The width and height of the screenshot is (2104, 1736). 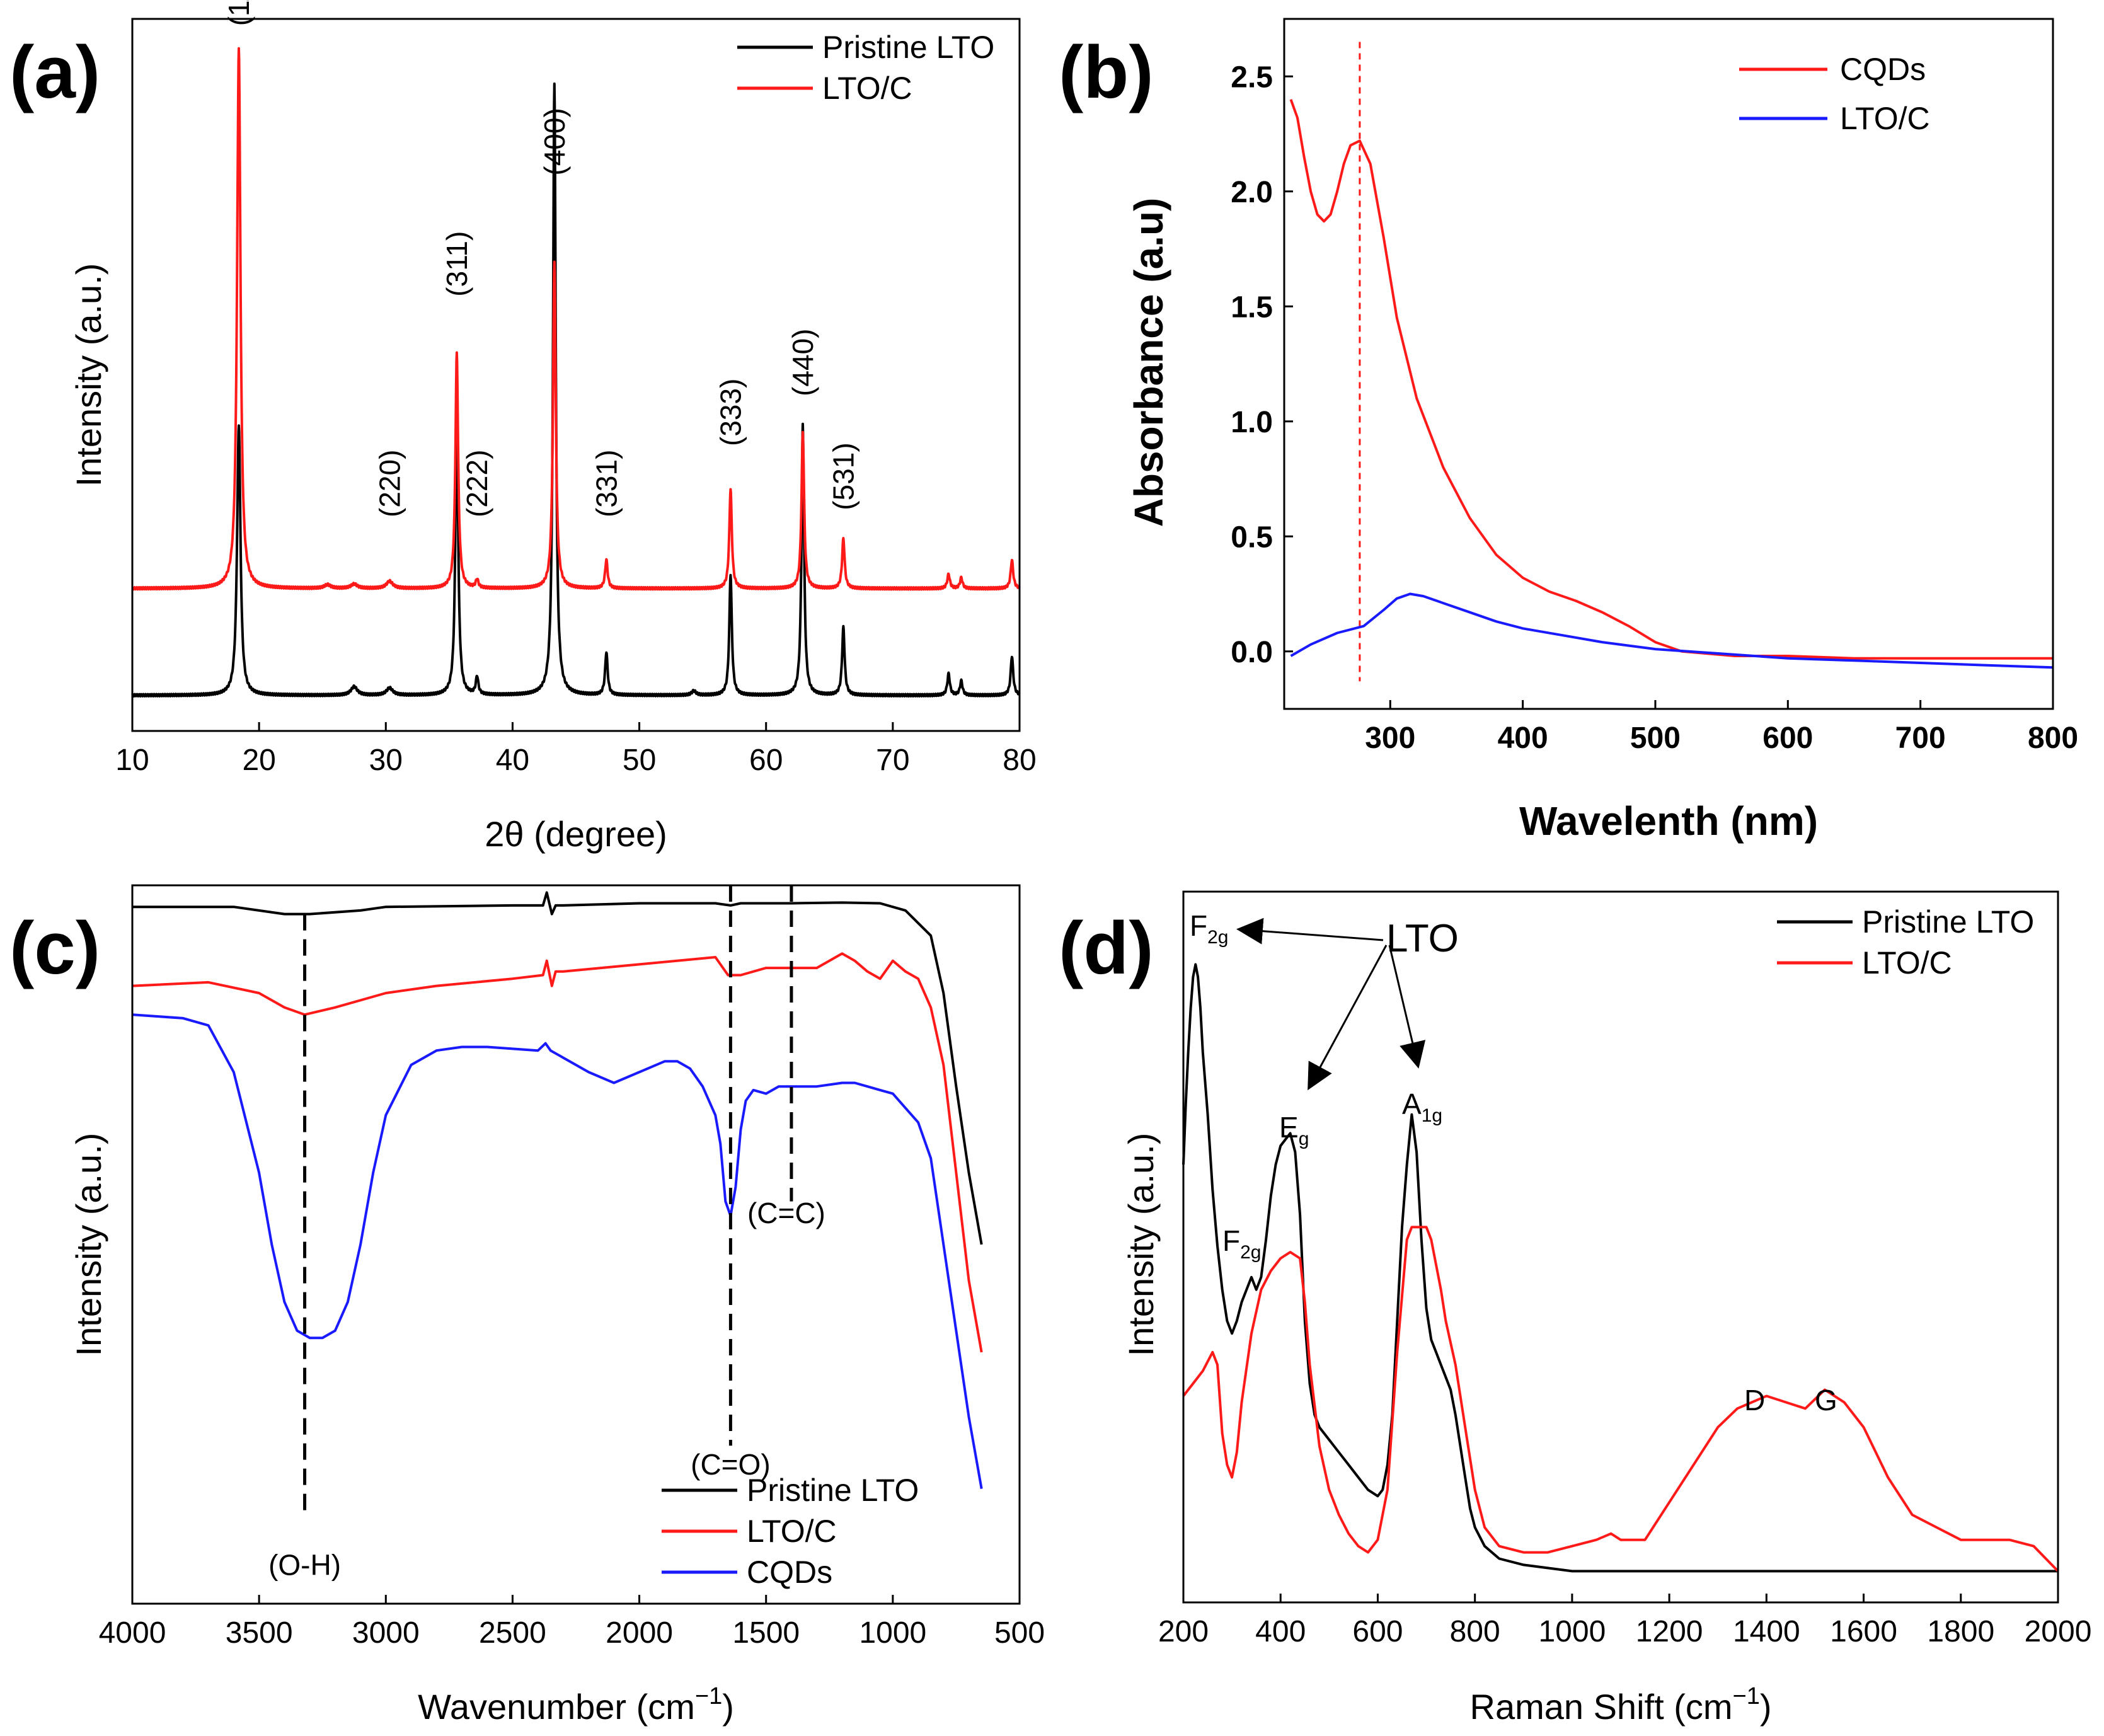 I want to click on panel-c-xtick-label: 3000, so click(x=386, y=1633).